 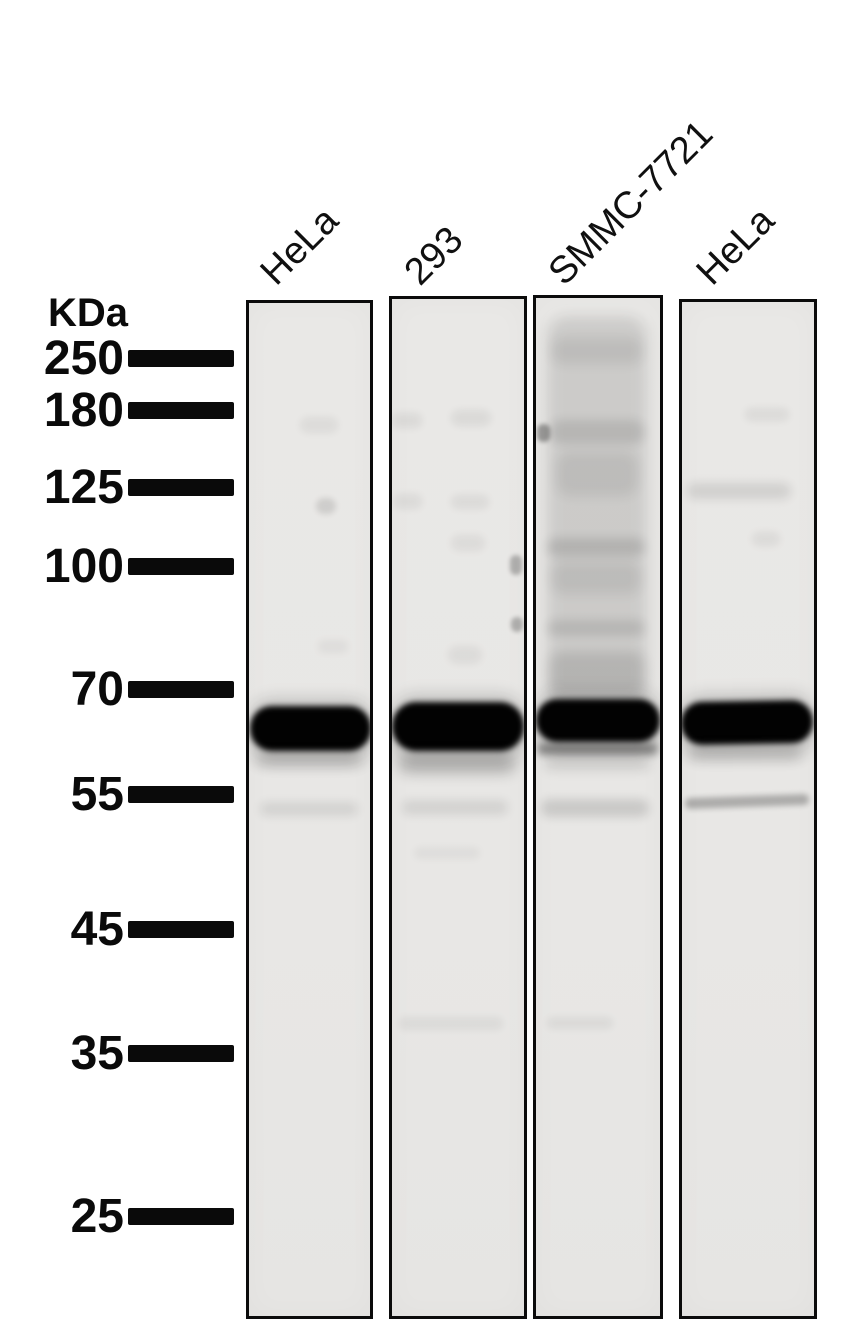 I want to click on ladder-label: 100, so click(x=83, y=566).